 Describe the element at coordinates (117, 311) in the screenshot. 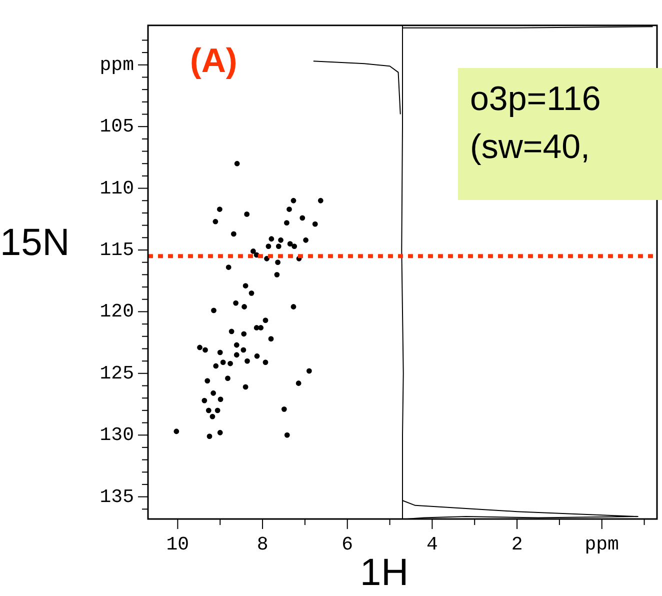

I see `y-tick-label: 120` at that location.